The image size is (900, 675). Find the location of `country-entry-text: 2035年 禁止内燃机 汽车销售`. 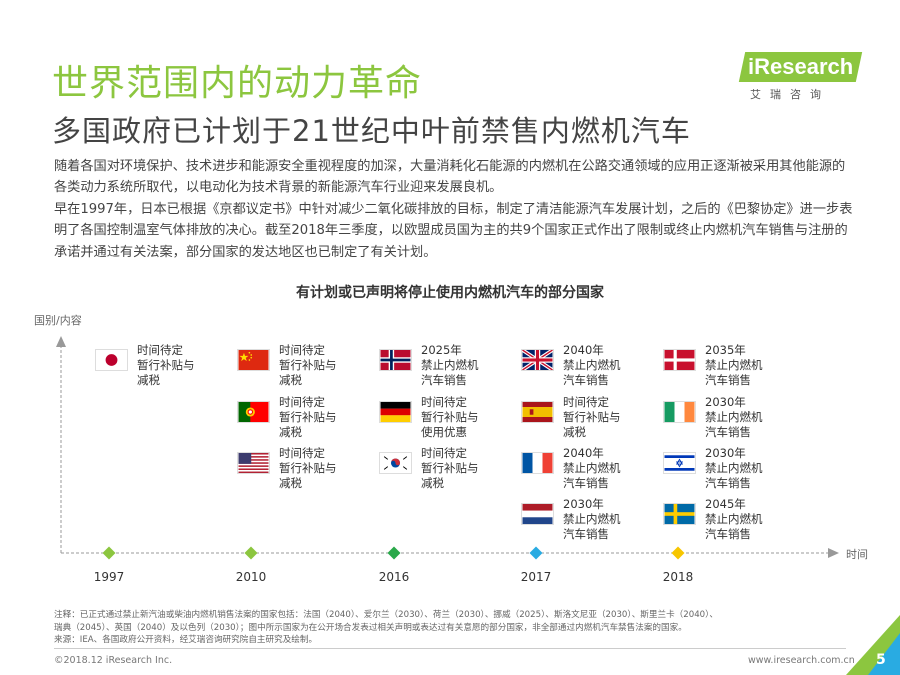

country-entry-text: 2035年 禁止内燃机 汽车销售 is located at coordinates (755, 365).